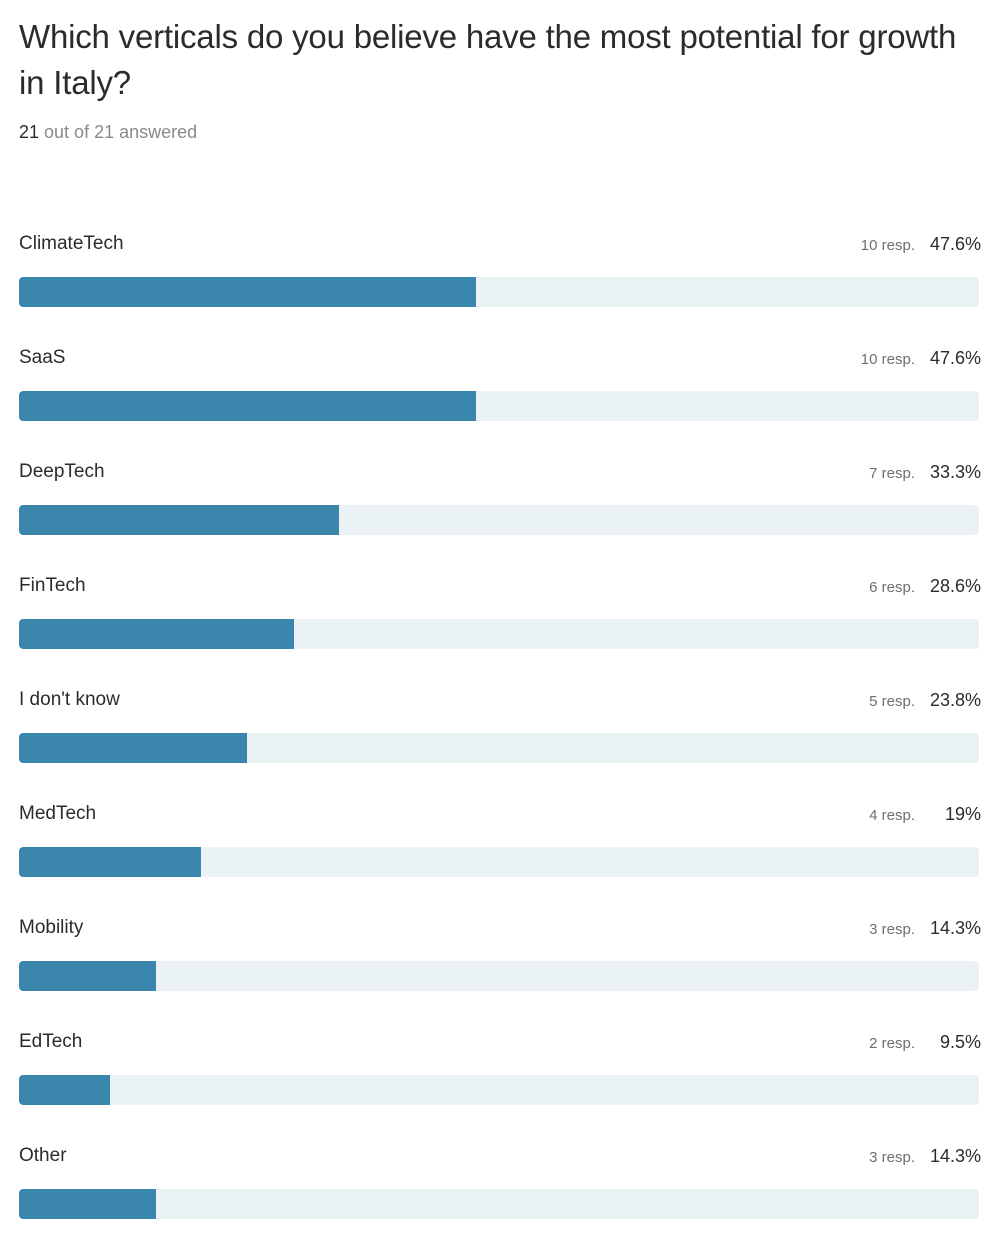  Describe the element at coordinates (51, 1041) in the screenshot. I see `category-label: EdTech` at that location.